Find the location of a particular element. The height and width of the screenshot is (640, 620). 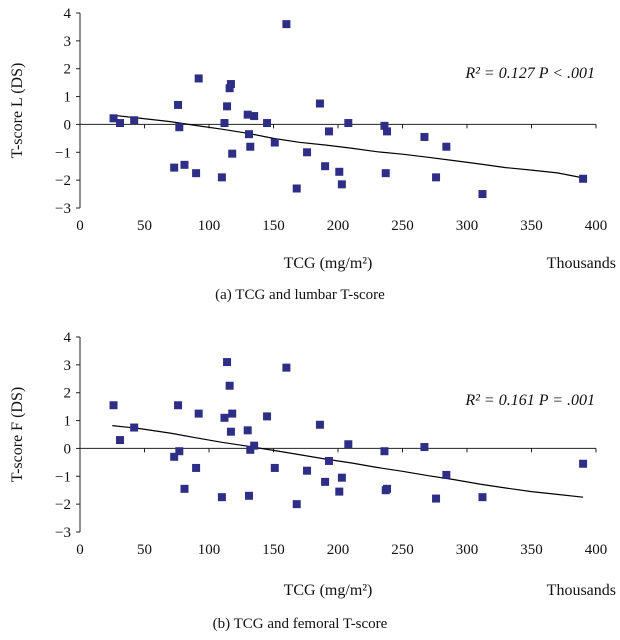

y-tick-label: 4 is located at coordinates (68, 14).